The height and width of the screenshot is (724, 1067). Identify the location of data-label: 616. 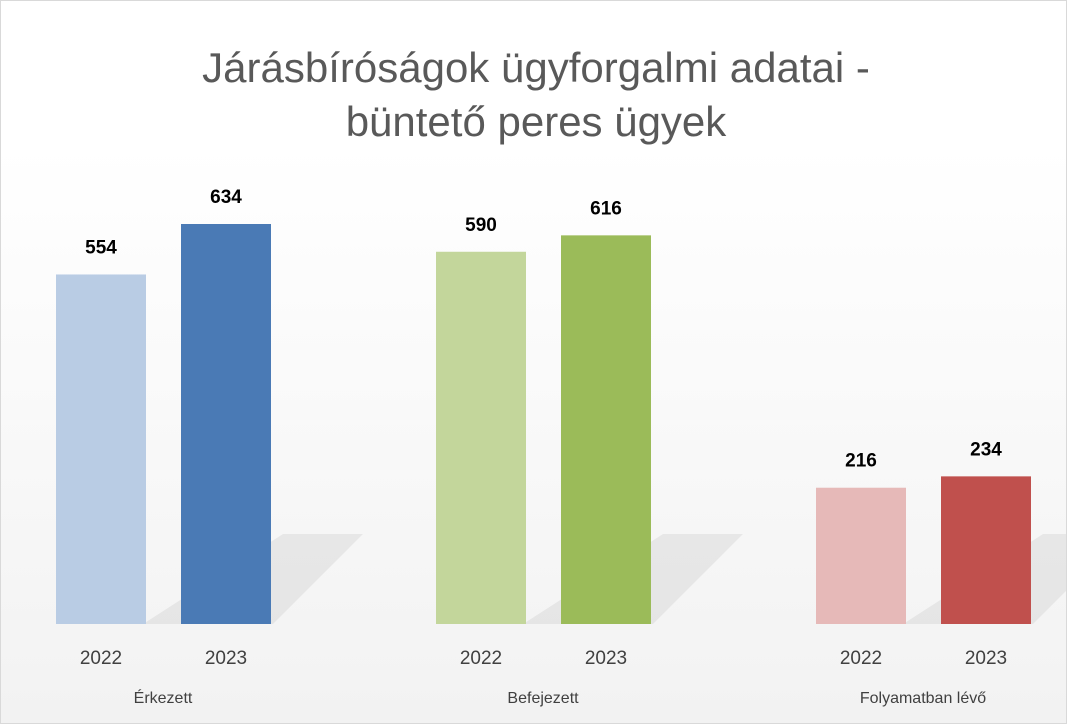
(606, 208).